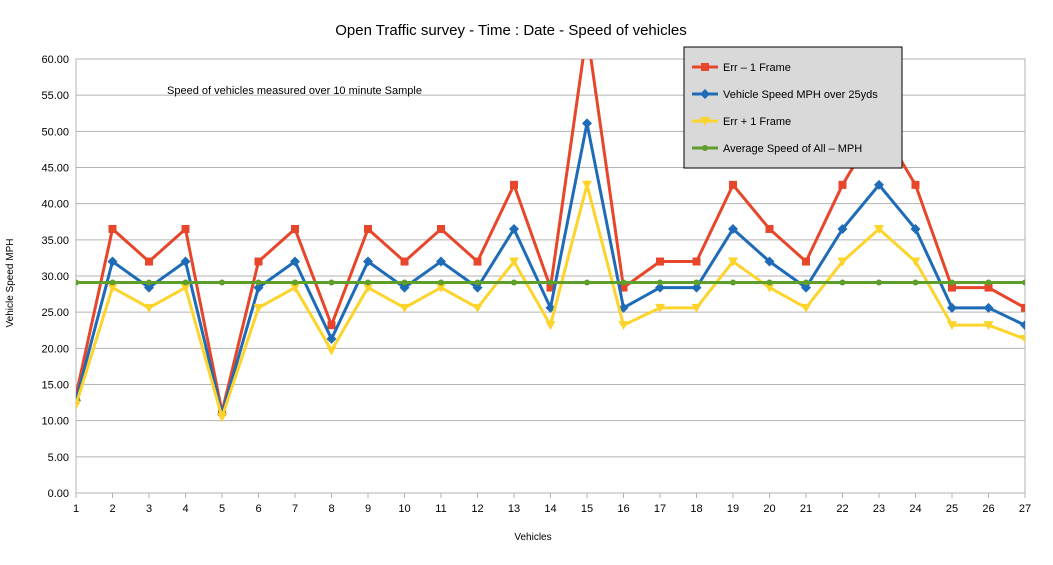  Describe the element at coordinates (514, 509) in the screenshot. I see `x-tick-label: 13` at that location.